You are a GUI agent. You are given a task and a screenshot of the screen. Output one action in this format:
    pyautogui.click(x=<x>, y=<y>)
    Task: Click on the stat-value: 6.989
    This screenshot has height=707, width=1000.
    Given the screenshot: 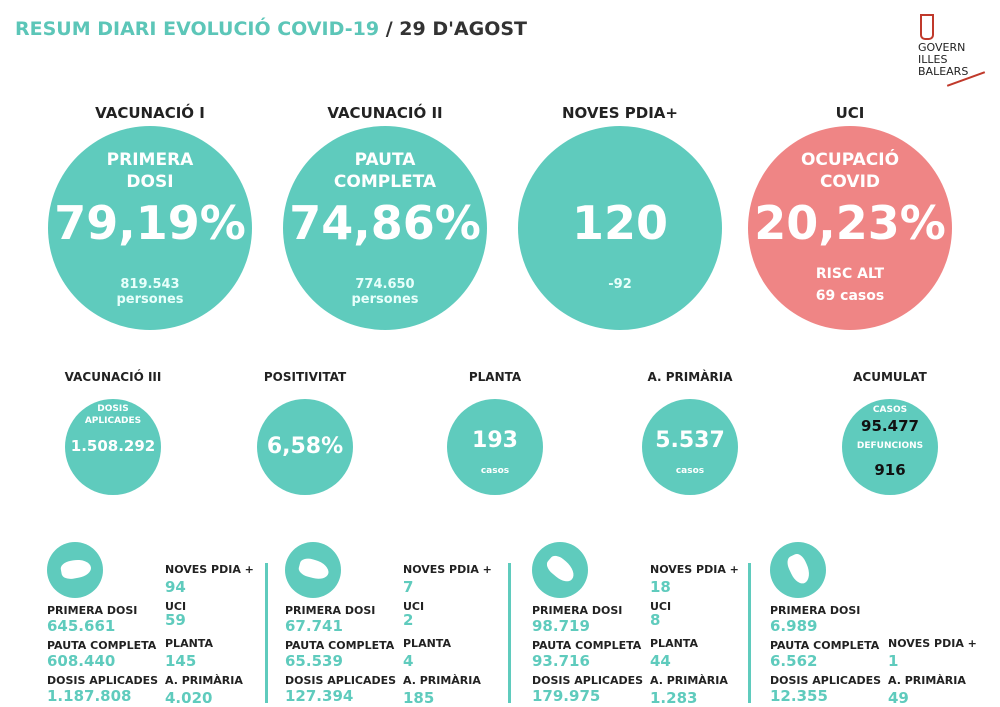 What is the action you would take?
    pyautogui.click(x=794, y=626)
    